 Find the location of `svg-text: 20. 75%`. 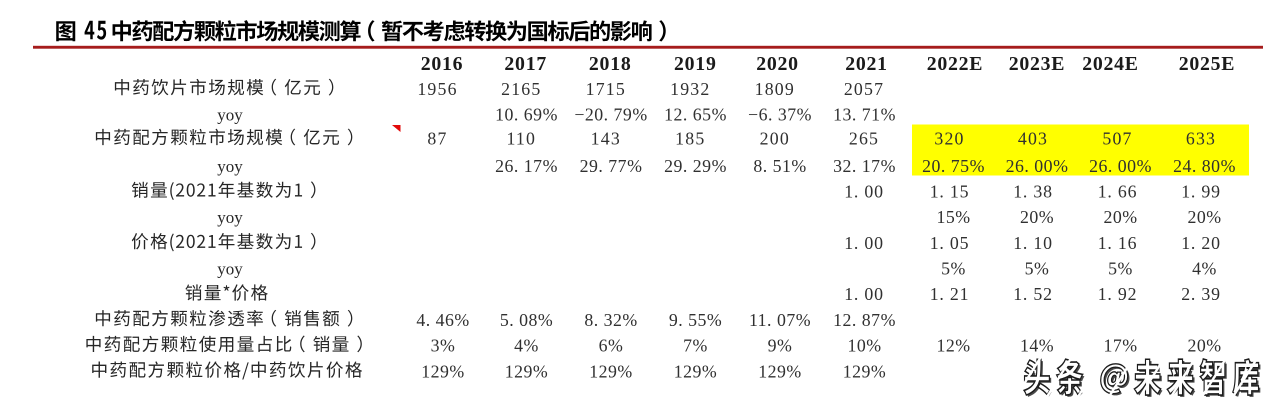

svg-text: 20. 75% is located at coordinates (953, 166).